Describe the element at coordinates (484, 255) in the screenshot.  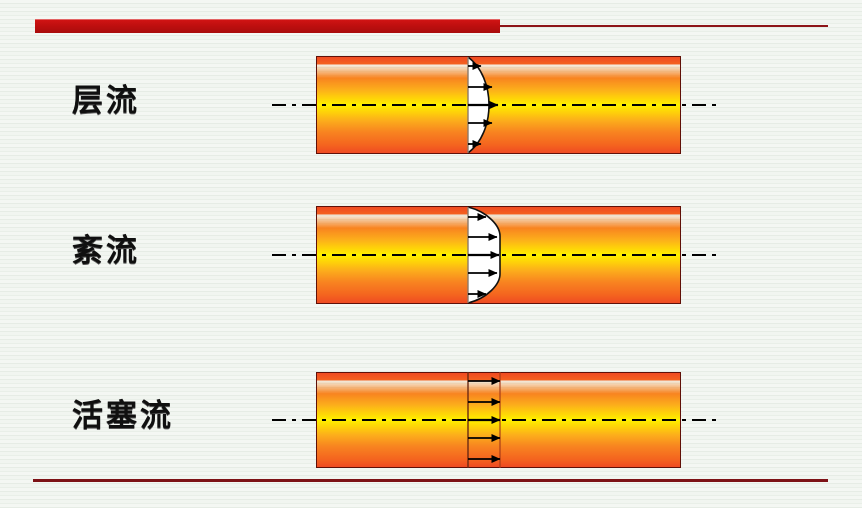
I see `velocity-profile-turbulent` at that location.